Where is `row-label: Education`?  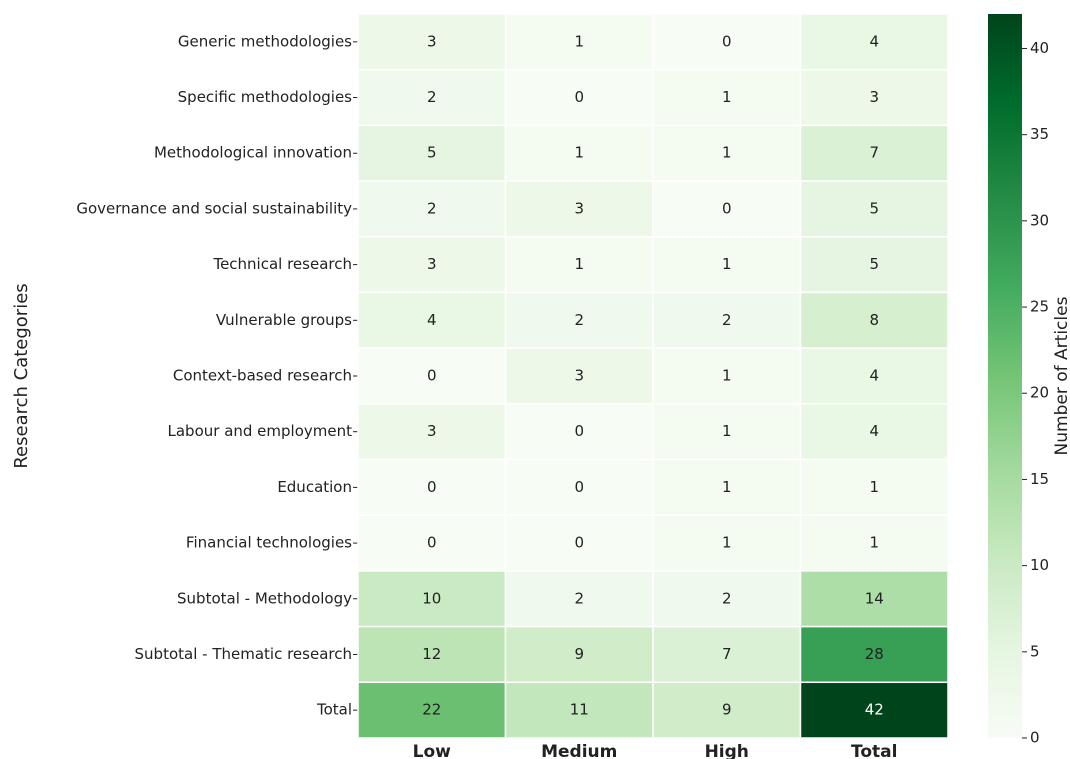 row-label: Education is located at coordinates (314, 487).